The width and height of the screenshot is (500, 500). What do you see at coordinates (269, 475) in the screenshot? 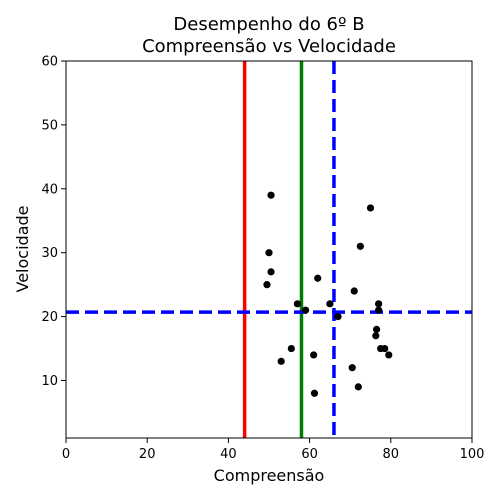
I see `x-axis-label: Compreensão` at bounding box center [269, 475].